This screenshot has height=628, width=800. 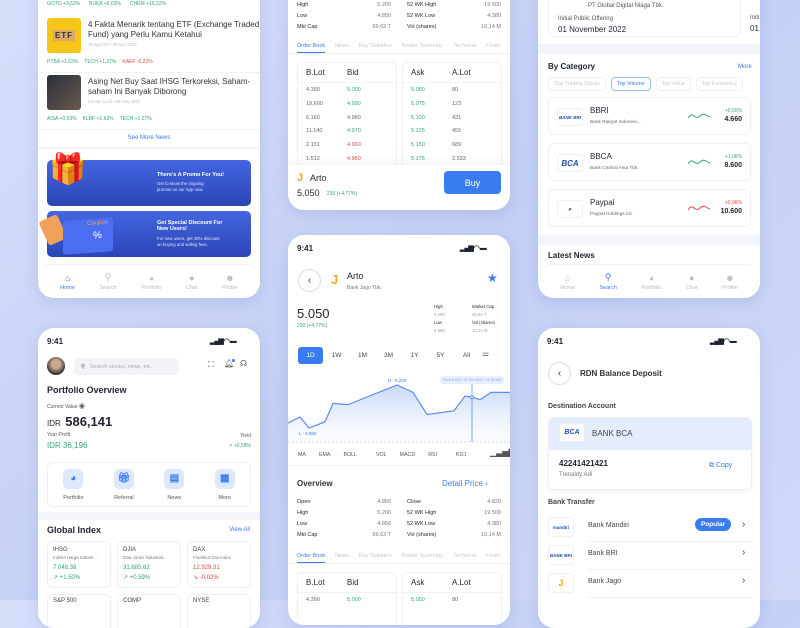 I want to click on orderbook-row: 5.175 2.333, so click(x=452, y=159).